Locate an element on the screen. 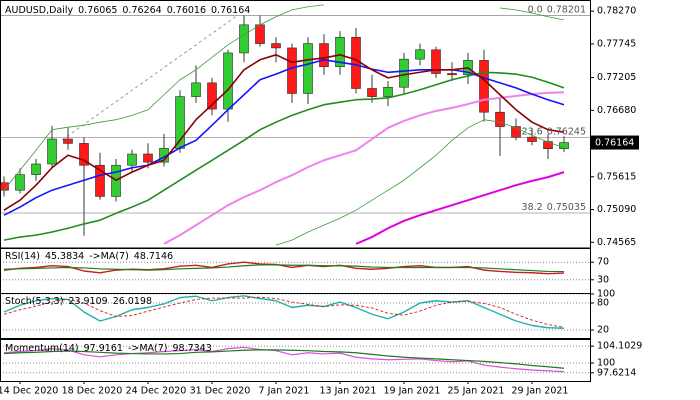 This screenshot has height=400, width=700. x-tick-label: 24 Dec 2020 is located at coordinates (156, 391).